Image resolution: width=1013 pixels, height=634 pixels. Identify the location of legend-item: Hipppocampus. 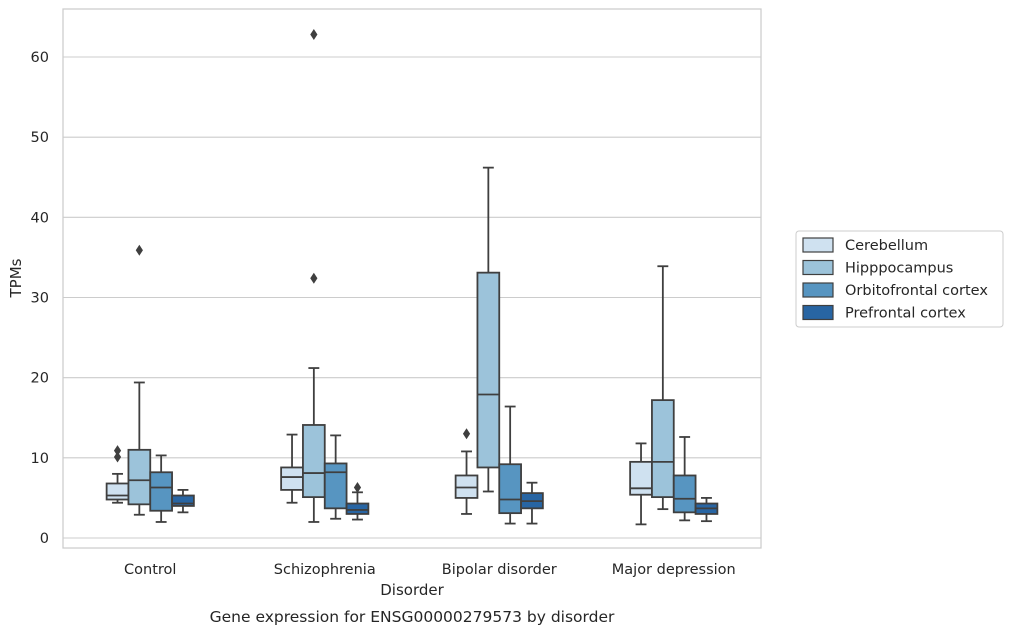
(877, 268).